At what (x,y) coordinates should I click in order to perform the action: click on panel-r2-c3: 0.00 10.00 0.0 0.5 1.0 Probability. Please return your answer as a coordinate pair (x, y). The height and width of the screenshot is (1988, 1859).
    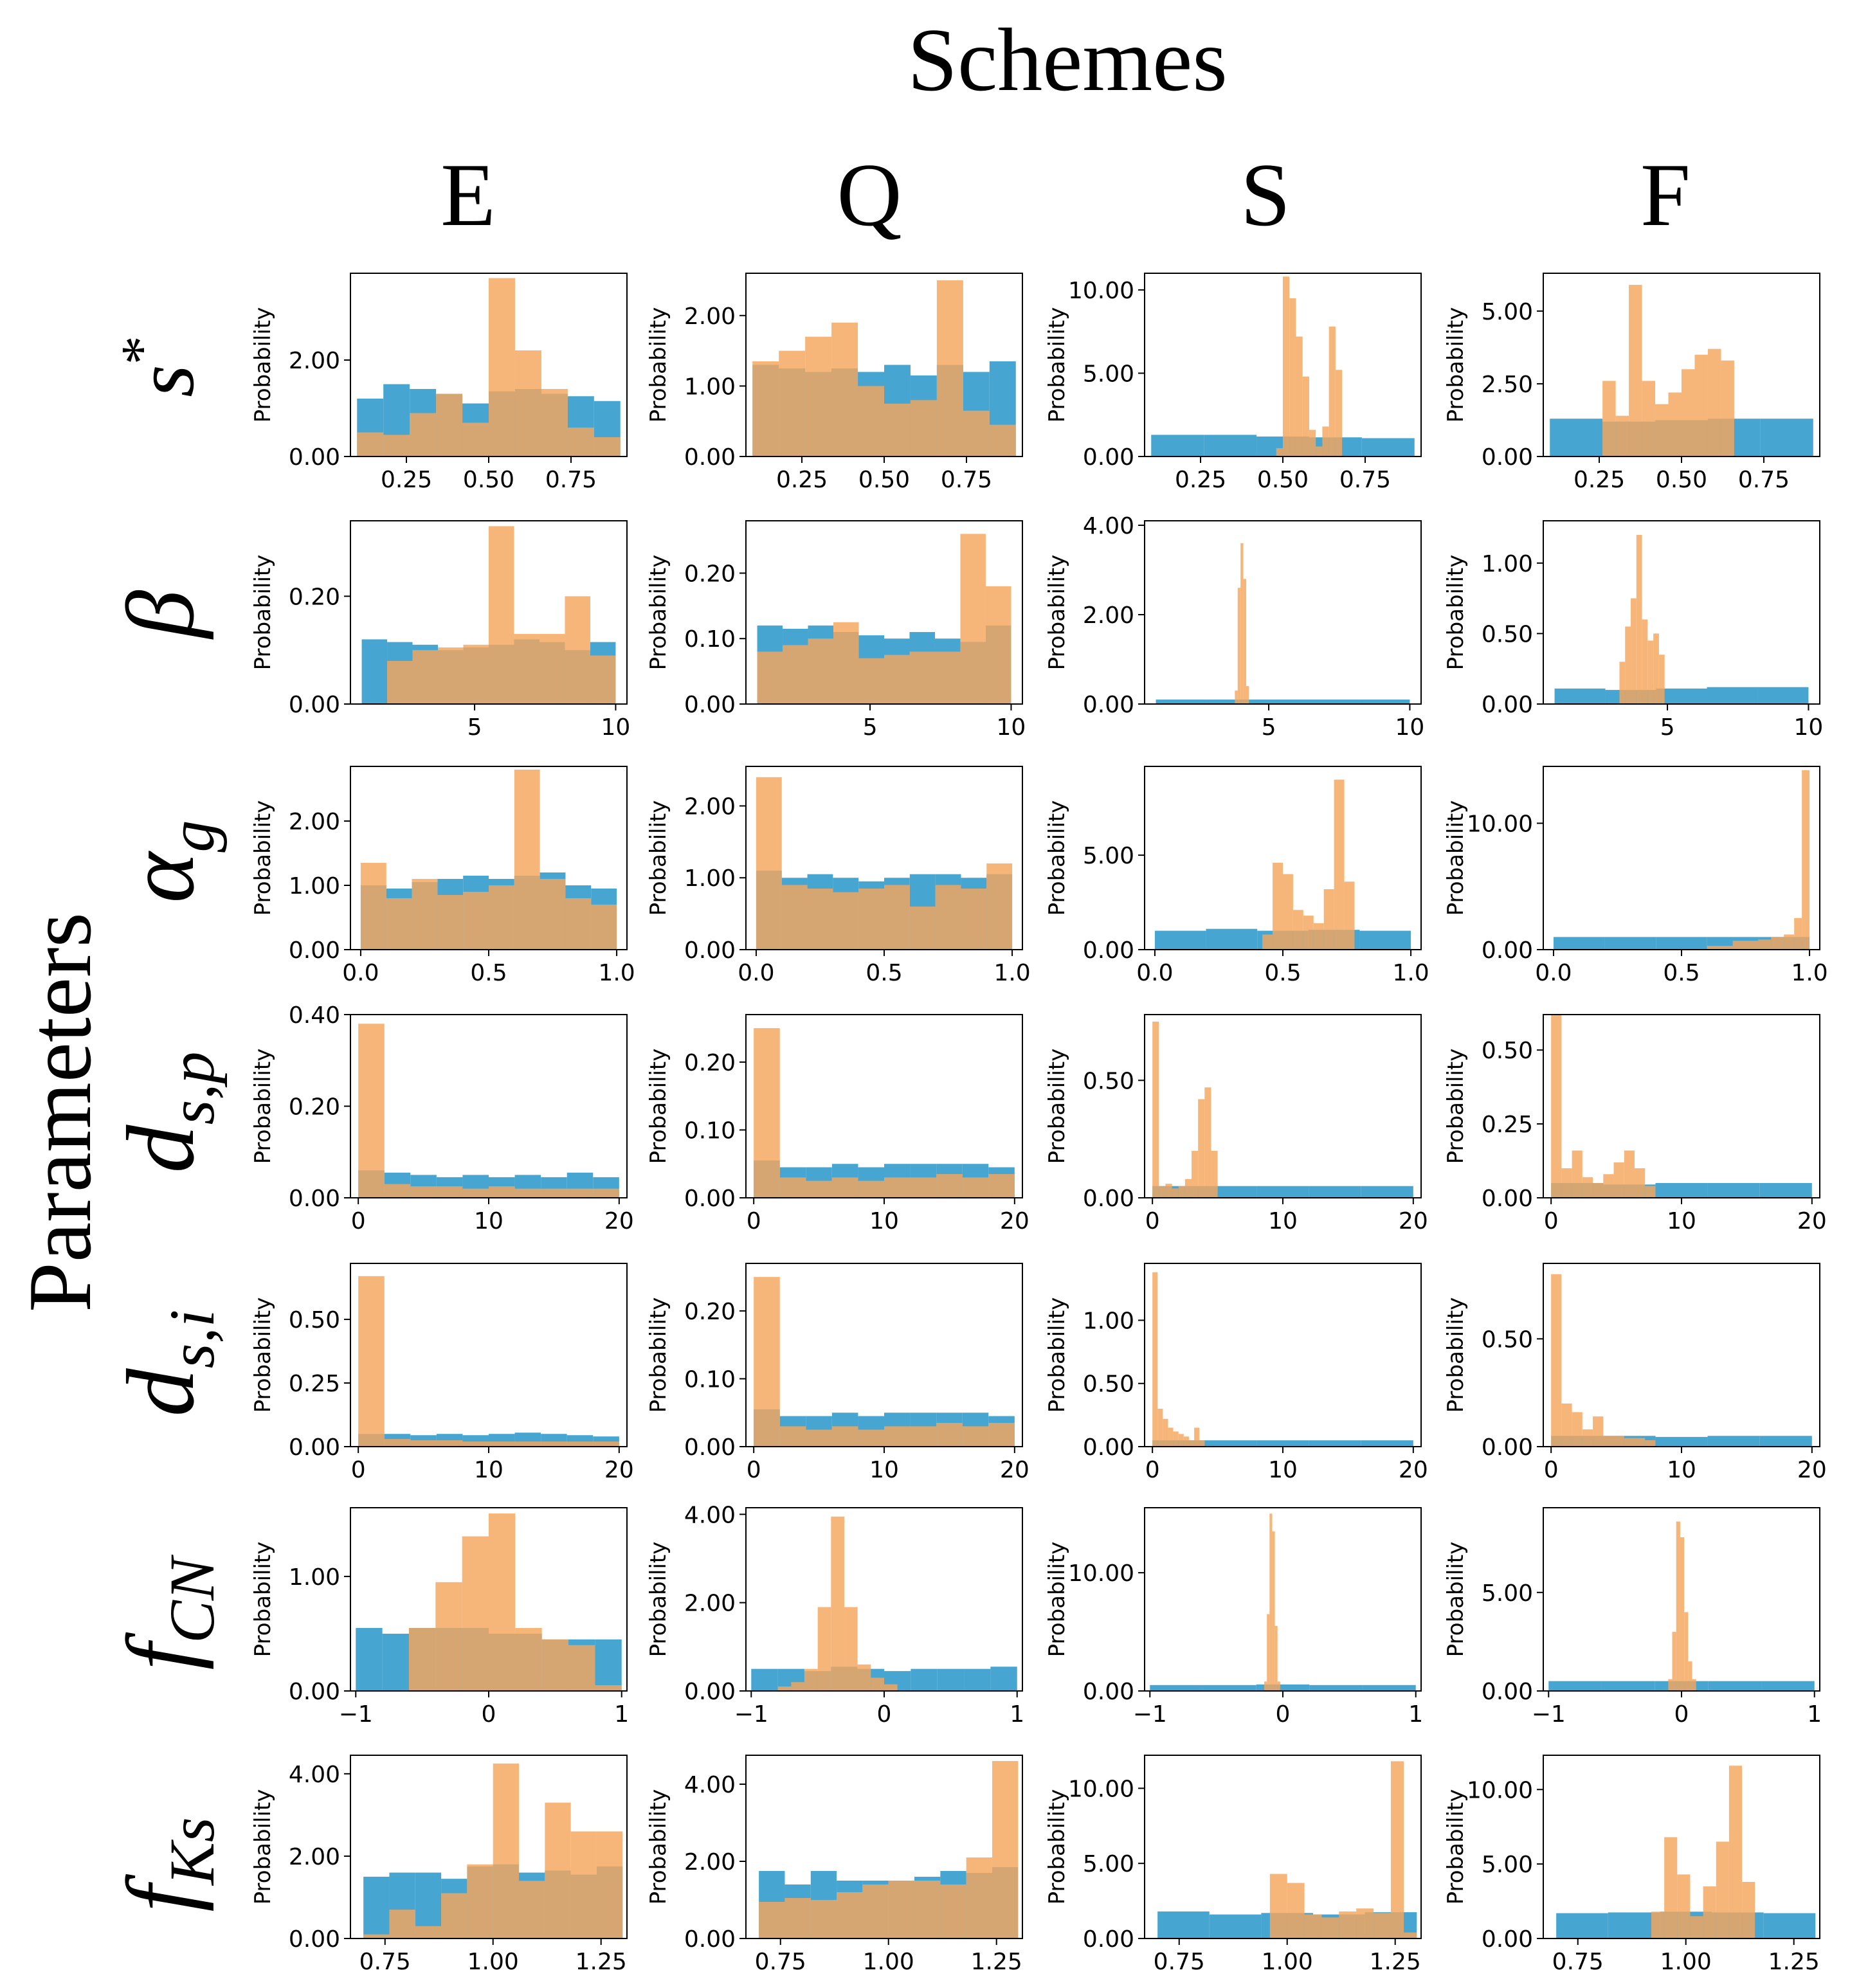
    Looking at the image, I should click on (1635, 876).